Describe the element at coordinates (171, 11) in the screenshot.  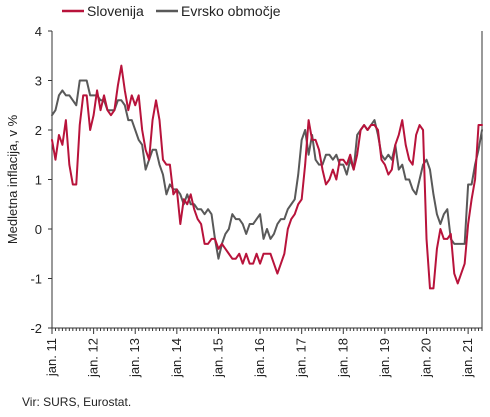
I see `legend: Slovenija Evrsko območje` at that location.